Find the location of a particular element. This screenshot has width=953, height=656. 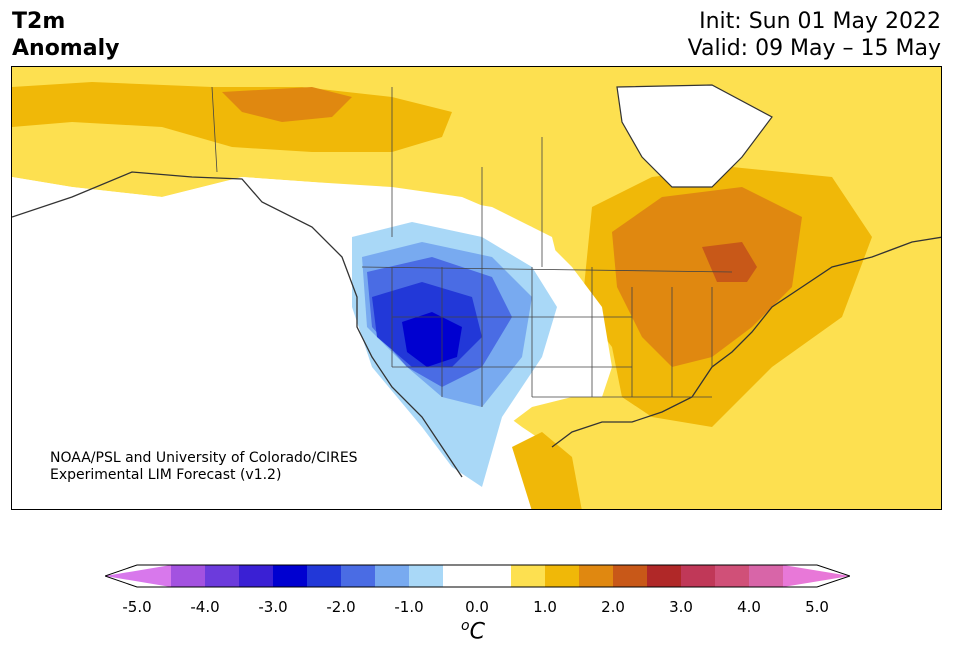

credit-line-2: Experimental LIM Forecast (v1.2) is located at coordinates (166, 475).